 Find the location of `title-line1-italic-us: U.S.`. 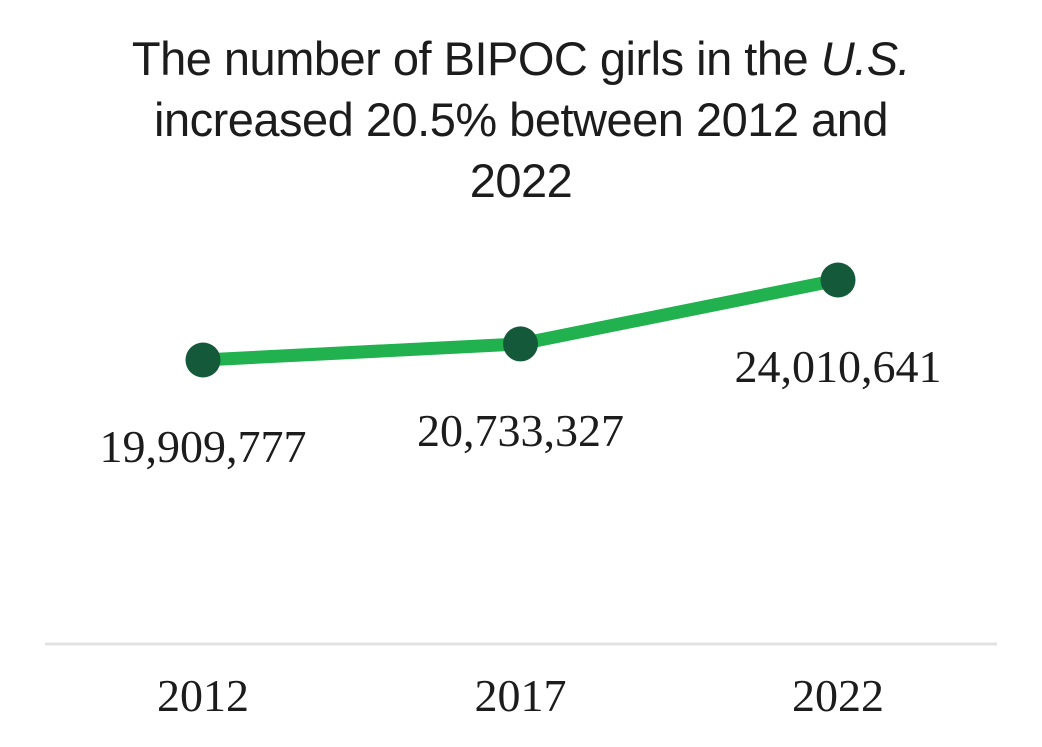

title-line1-italic-us: U.S. is located at coordinates (865, 58).